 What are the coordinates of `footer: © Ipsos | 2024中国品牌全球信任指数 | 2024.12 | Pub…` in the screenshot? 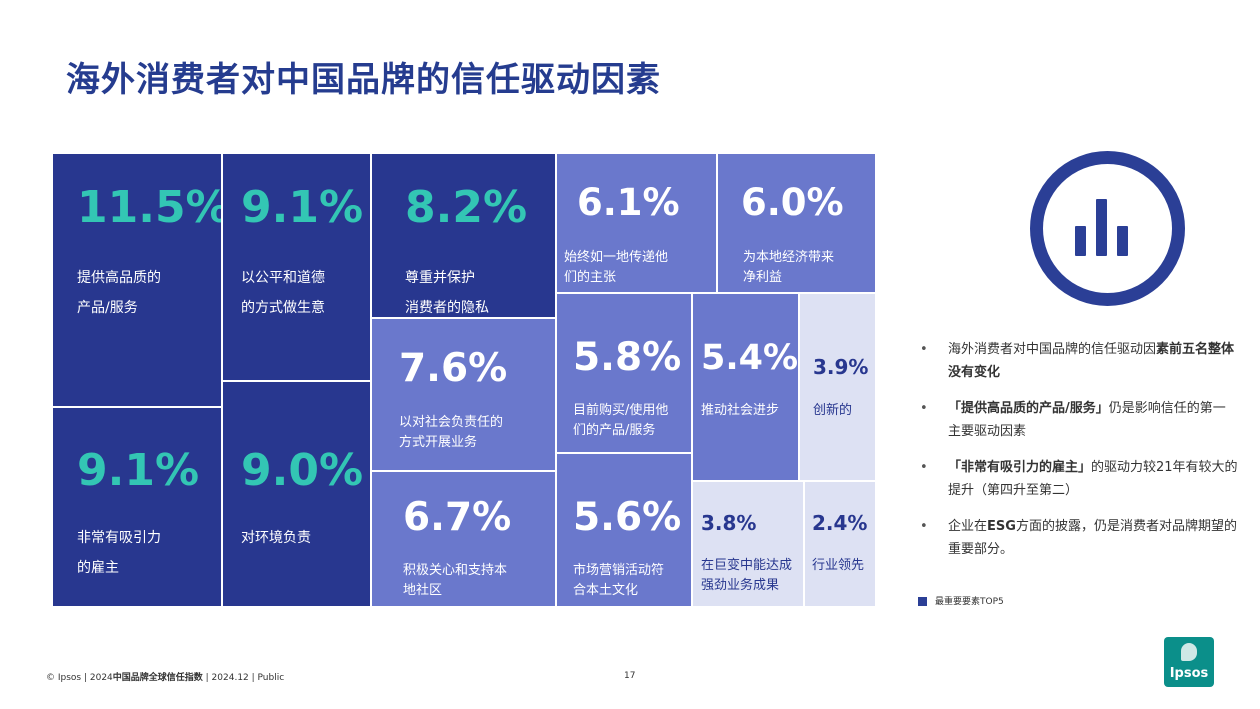 It's located at (165, 676).